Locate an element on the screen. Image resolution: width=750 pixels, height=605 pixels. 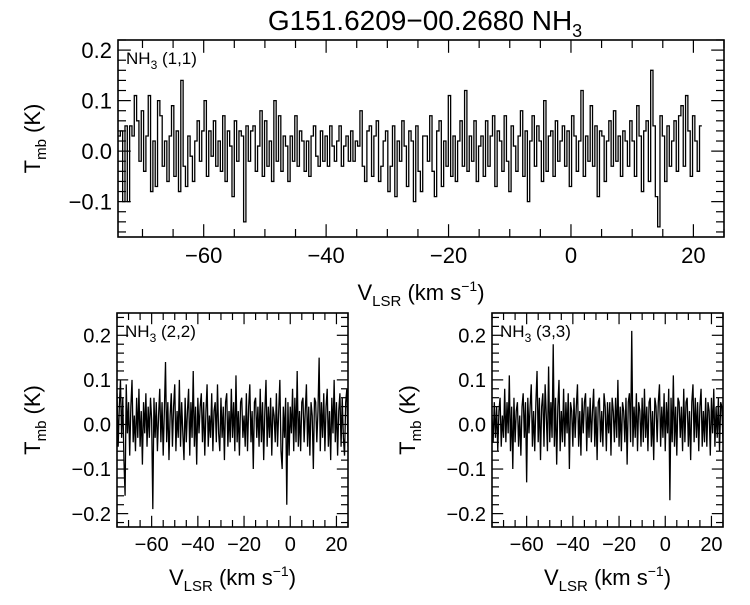
transition-label-bottom-left: NH3 (2,2) is located at coordinates (160, 333).